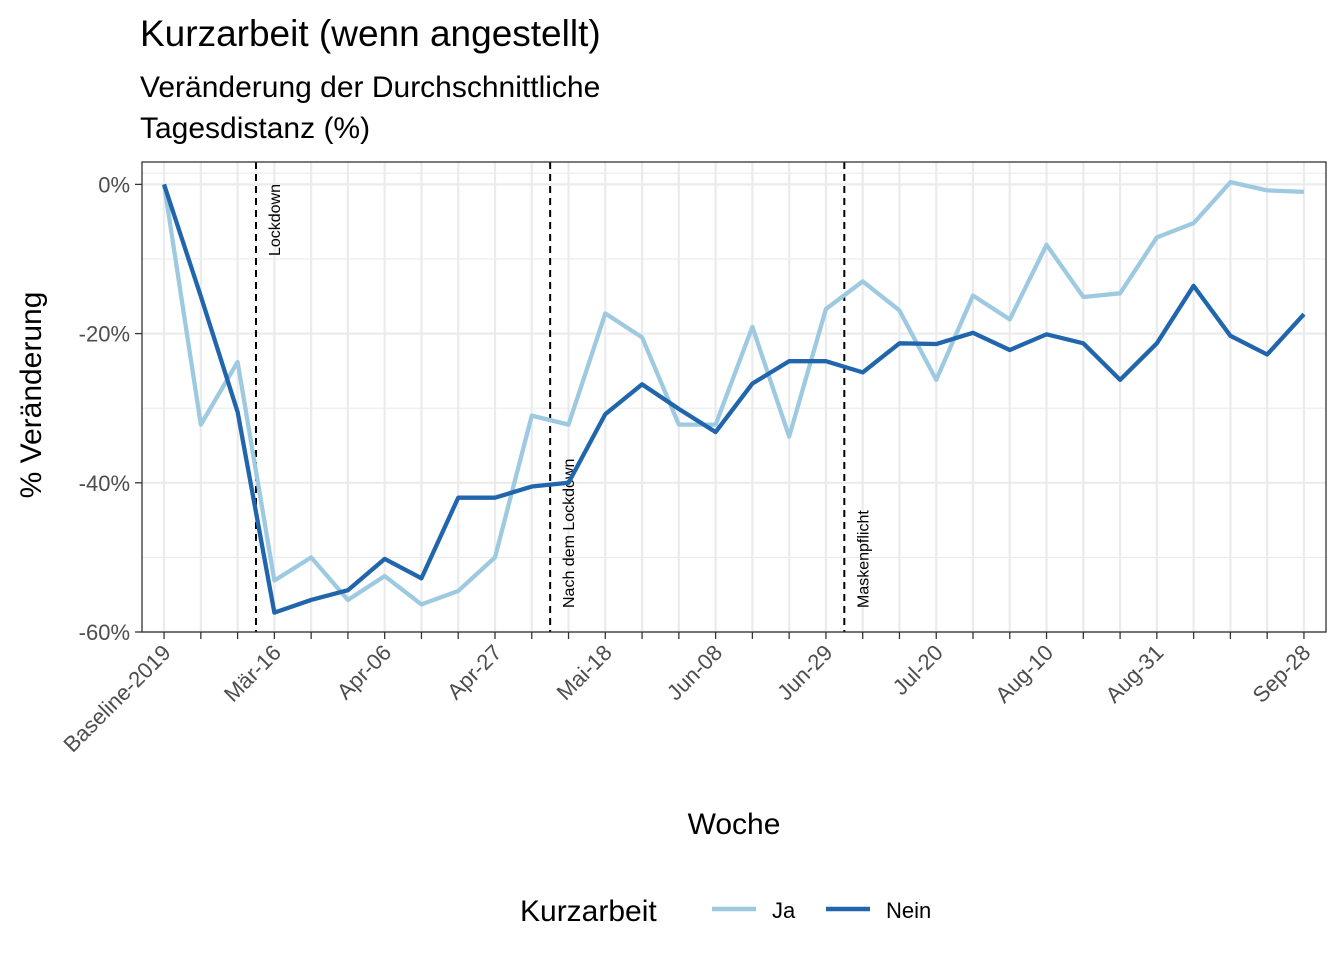 Image resolution: width=1344 pixels, height=960 pixels. I want to click on x-tick-label: Apr-06, so click(364, 672).